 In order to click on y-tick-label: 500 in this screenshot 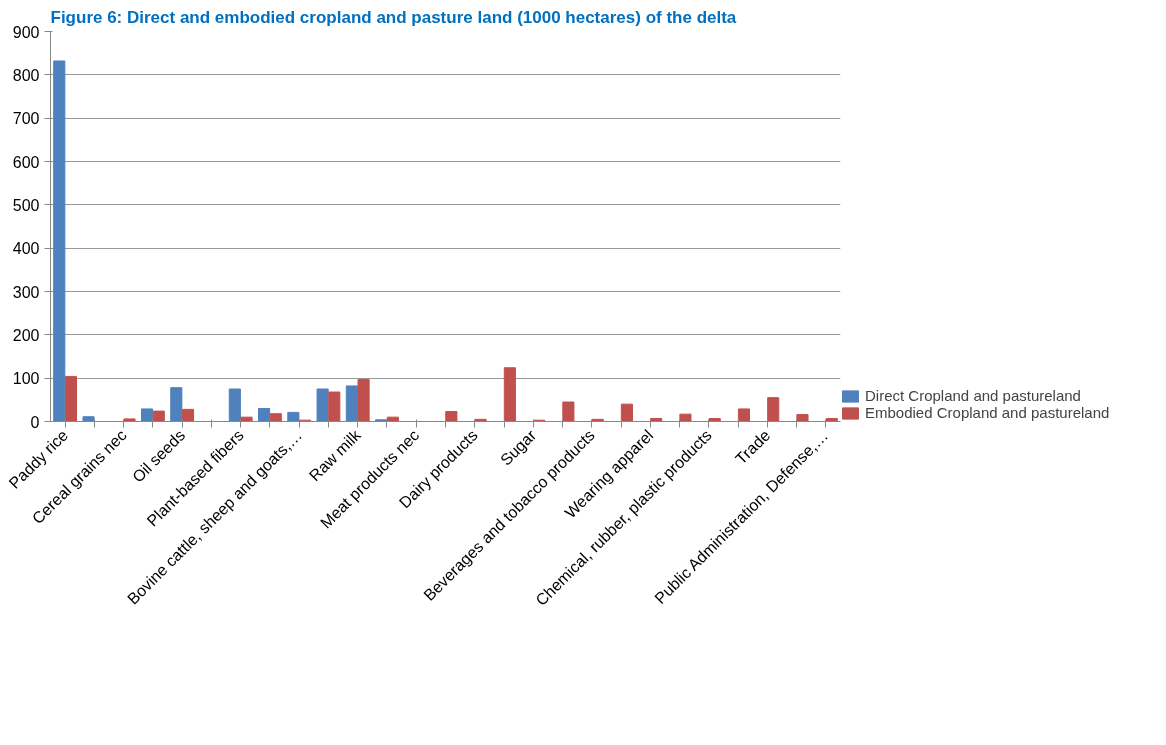, I will do `click(26, 205)`.